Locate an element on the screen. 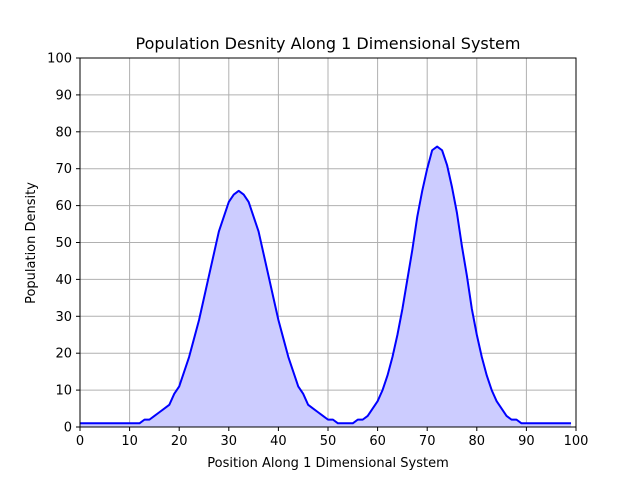 This screenshot has height=480, width=640. y-tick-label: 70 is located at coordinates (63, 169).